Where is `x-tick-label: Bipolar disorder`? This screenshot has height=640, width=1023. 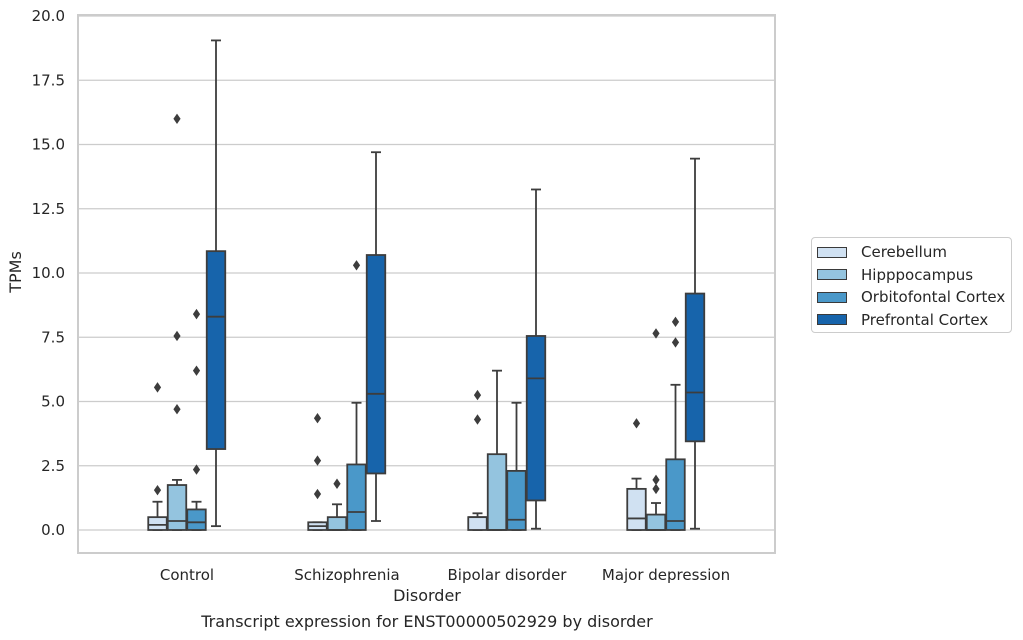
x-tick-label: Bipolar disorder is located at coordinates (508, 575).